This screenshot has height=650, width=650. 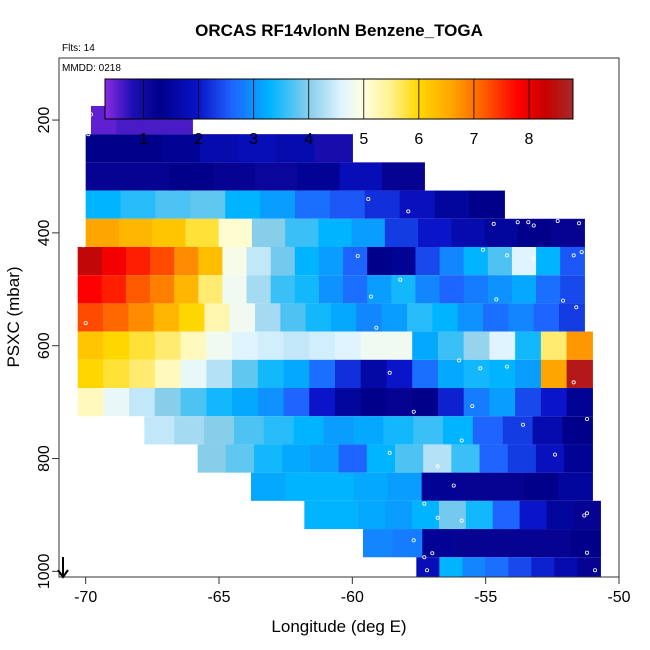 I want to click on x-tick-label: -60, so click(x=352, y=597).